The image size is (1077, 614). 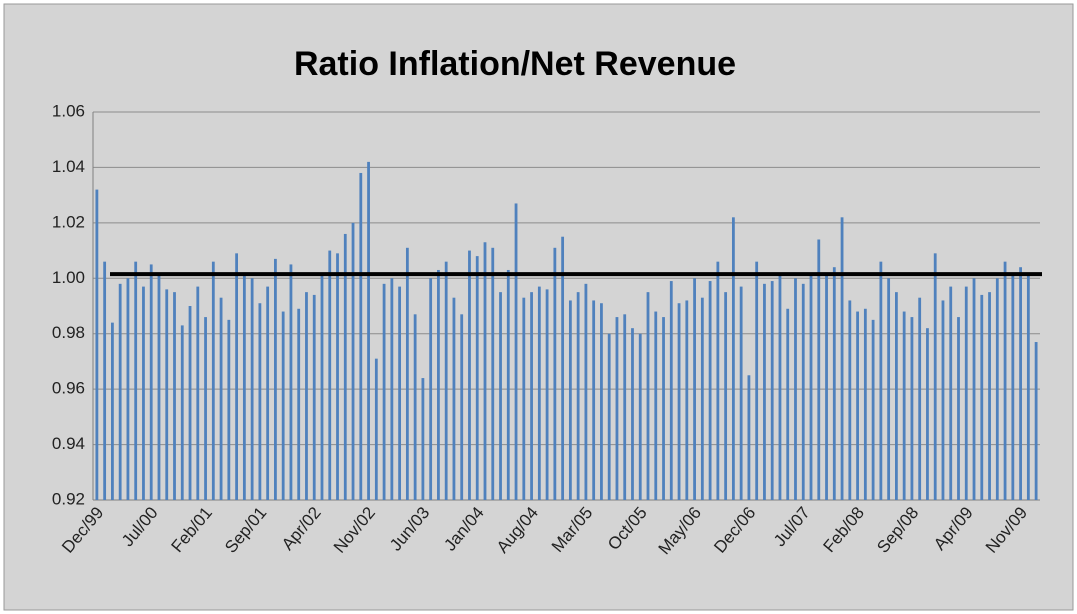 What do you see at coordinates (68, 110) in the screenshot?
I see `y-tick-label: 1.06` at bounding box center [68, 110].